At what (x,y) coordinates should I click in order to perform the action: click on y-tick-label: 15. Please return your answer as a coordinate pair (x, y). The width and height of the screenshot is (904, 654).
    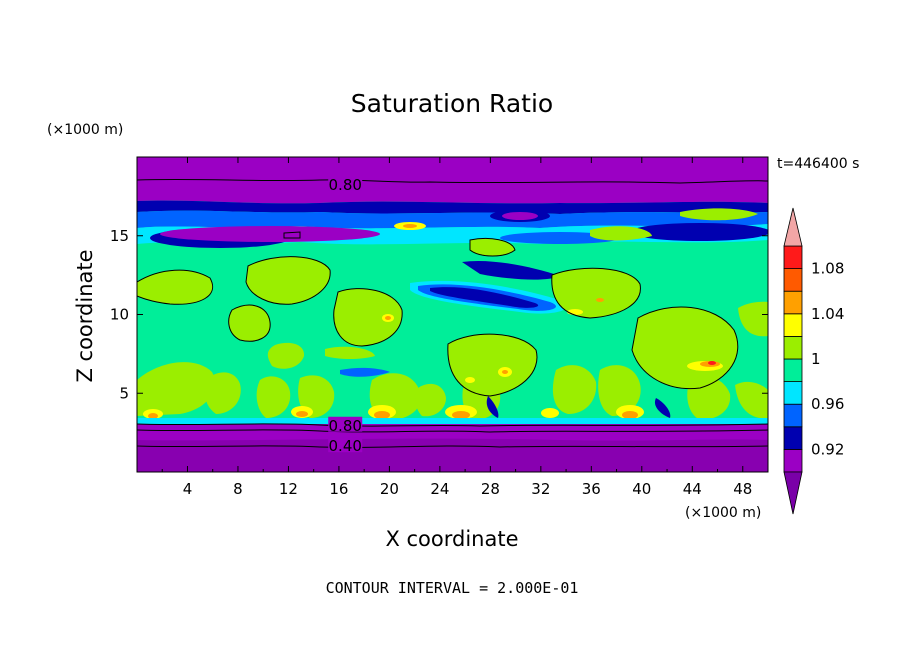
    Looking at the image, I should click on (119, 236).